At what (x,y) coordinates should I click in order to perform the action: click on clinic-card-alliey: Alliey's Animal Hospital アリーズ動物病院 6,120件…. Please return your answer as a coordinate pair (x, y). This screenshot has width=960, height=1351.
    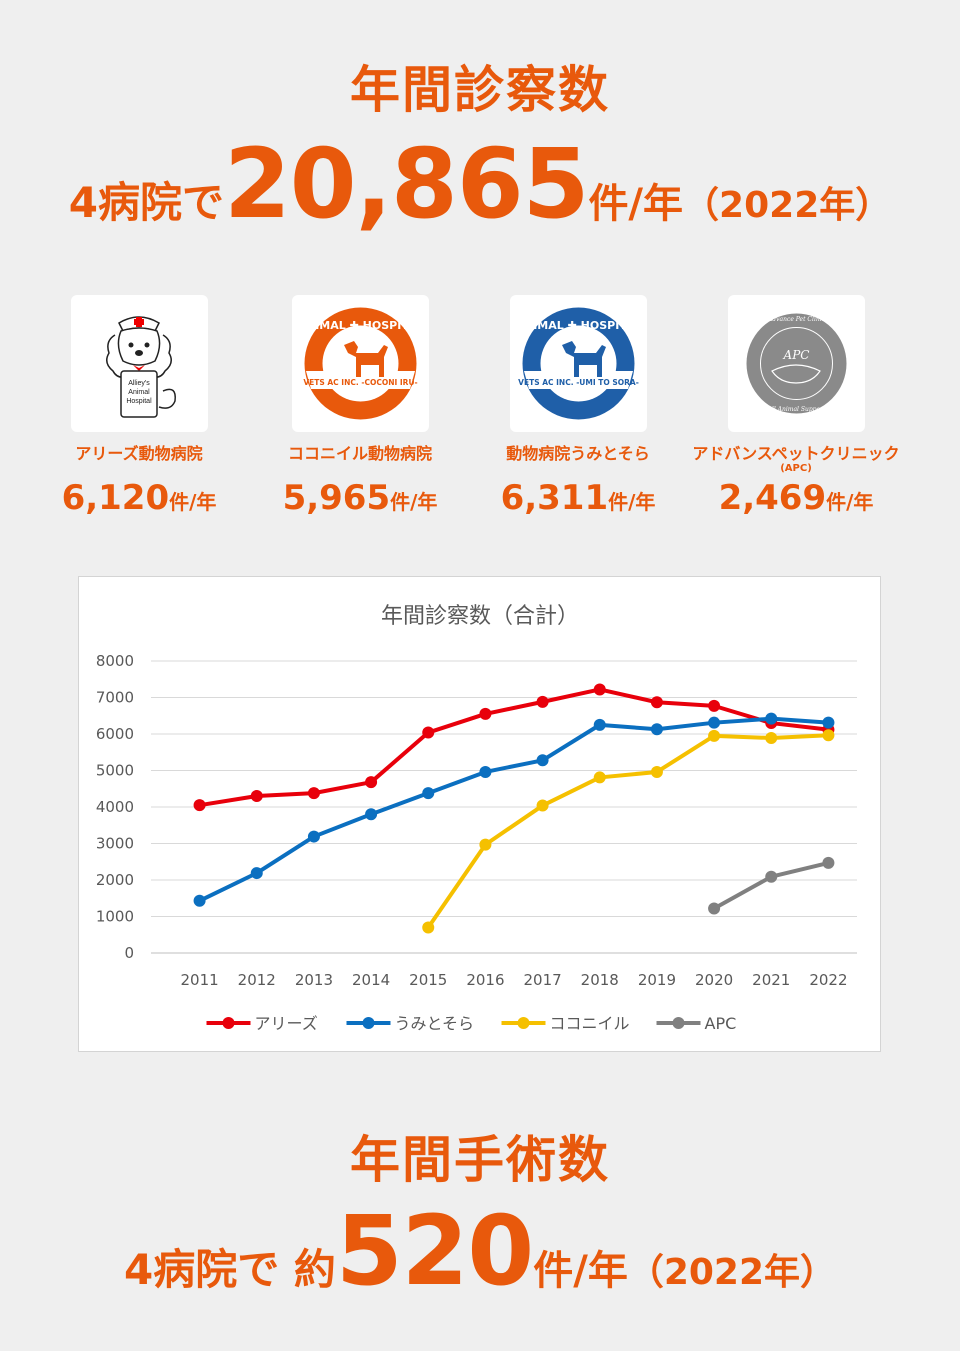
    Looking at the image, I should click on (139, 406).